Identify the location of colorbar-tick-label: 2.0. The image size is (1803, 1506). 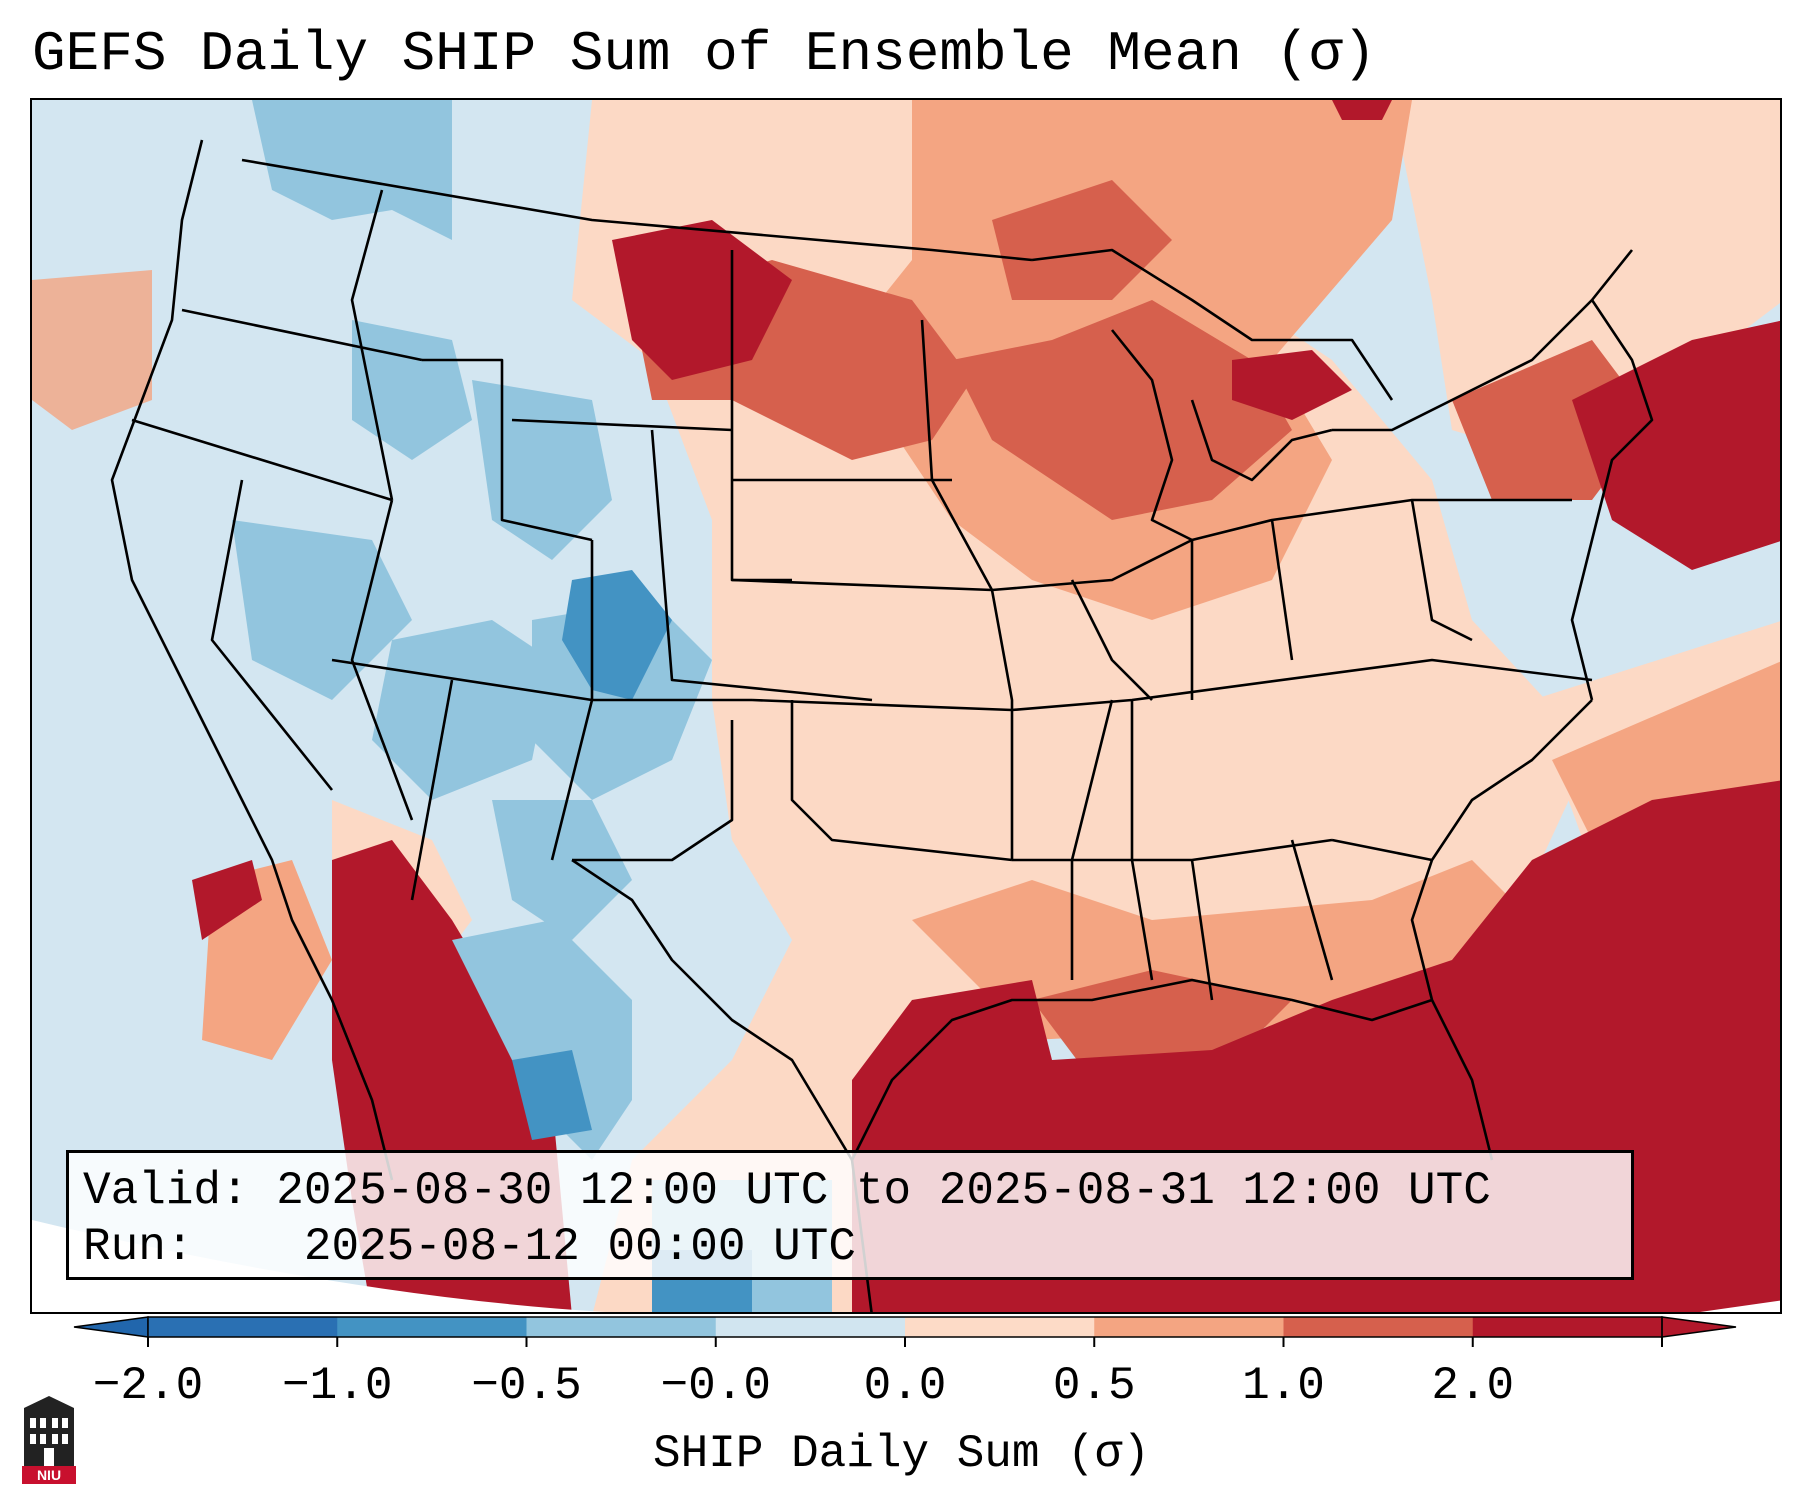
(1473, 1386).